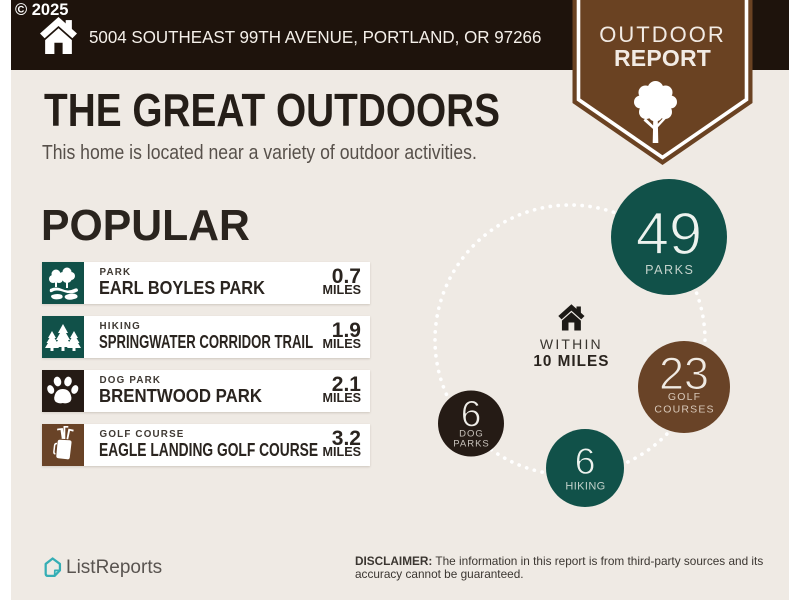 Image resolution: width=800 pixels, height=600 pixels. What do you see at coordinates (684, 397) in the screenshot?
I see `svg-text: GOLF` at bounding box center [684, 397].